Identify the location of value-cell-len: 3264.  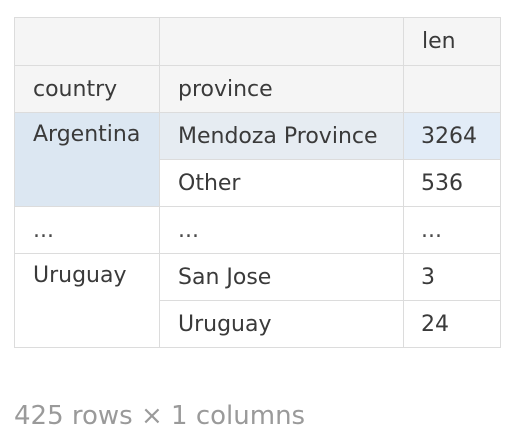
(452, 136).